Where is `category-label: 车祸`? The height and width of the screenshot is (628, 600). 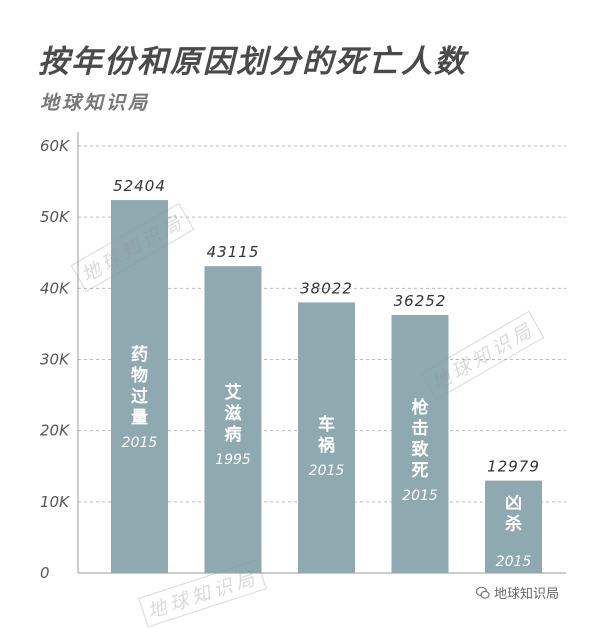 category-label: 车祸 is located at coordinates (326, 435).